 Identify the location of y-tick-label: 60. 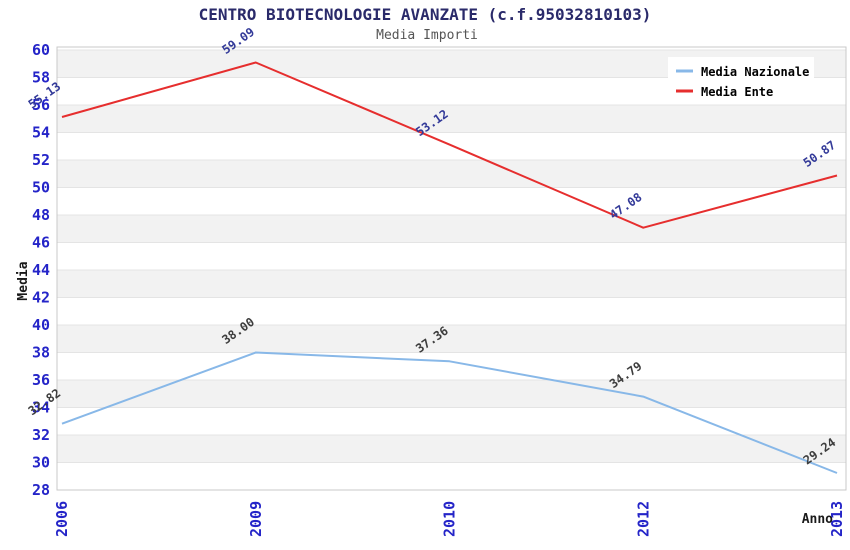
(41, 50).